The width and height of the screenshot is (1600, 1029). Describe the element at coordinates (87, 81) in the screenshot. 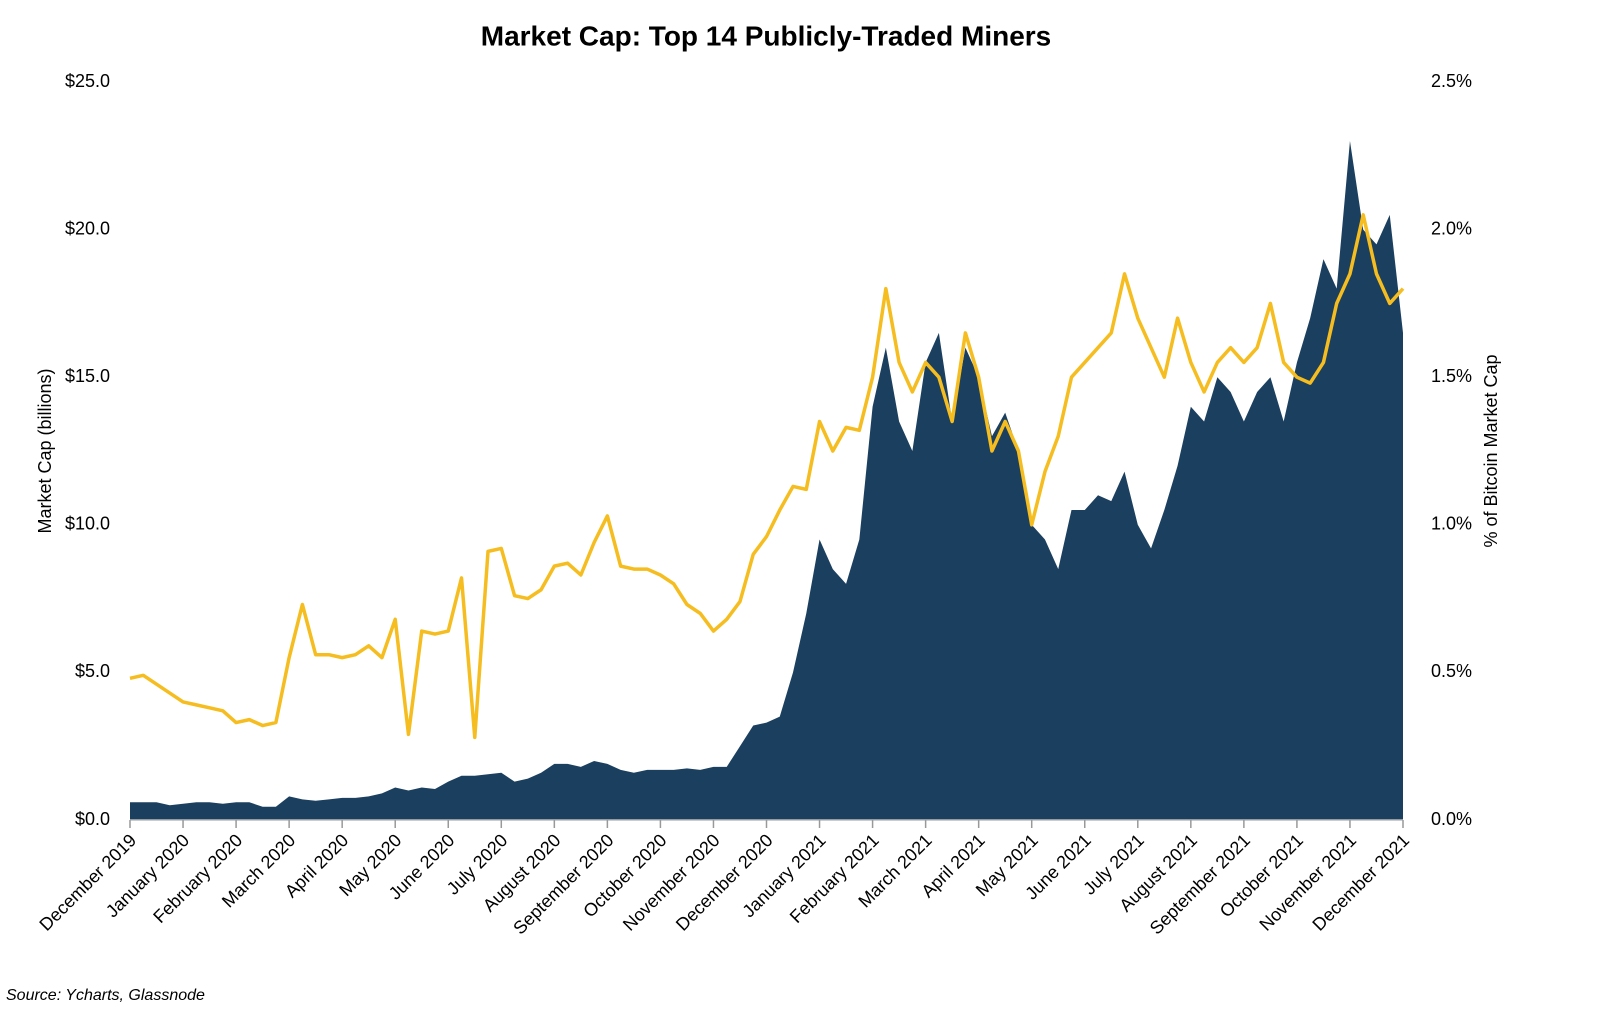

I see `y-tick-label: $25.0` at that location.